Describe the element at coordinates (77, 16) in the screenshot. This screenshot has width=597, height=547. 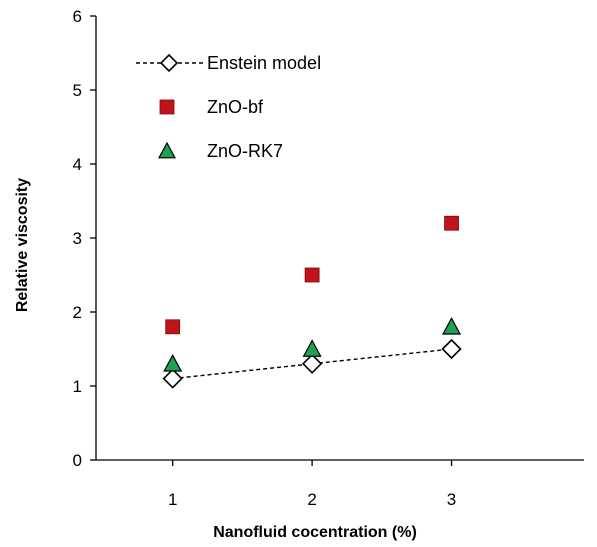
I see `y-tick-label: 6` at that location.